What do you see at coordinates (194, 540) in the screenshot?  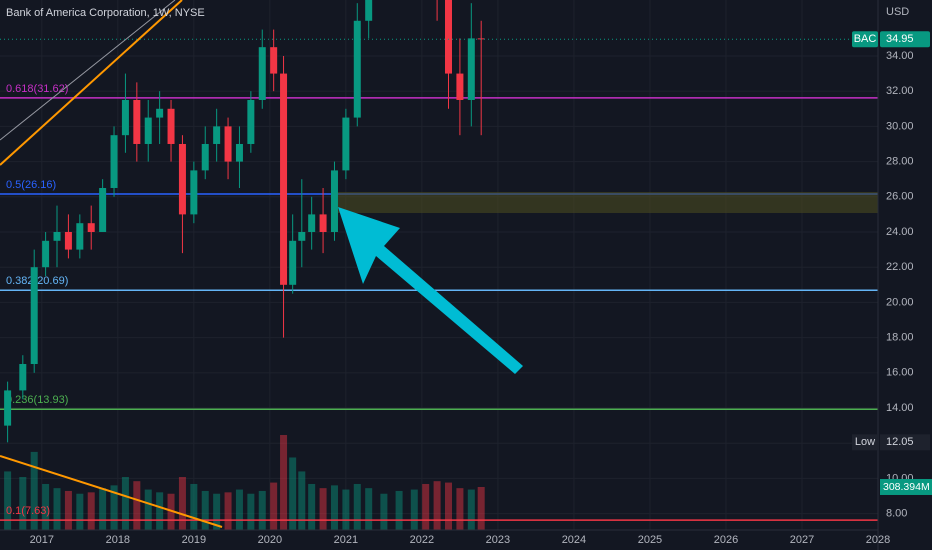 I see `x-tick-label: 2019` at bounding box center [194, 540].